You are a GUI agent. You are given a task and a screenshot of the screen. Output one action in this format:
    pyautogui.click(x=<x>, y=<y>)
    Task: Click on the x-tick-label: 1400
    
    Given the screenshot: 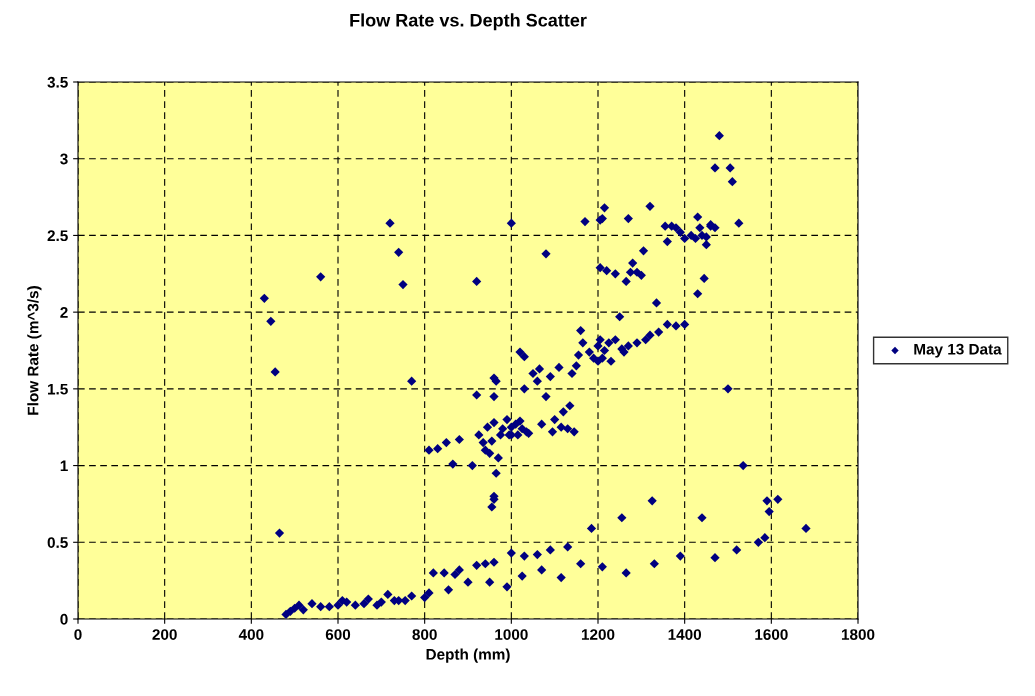 What is the action you would take?
    pyautogui.click(x=685, y=634)
    